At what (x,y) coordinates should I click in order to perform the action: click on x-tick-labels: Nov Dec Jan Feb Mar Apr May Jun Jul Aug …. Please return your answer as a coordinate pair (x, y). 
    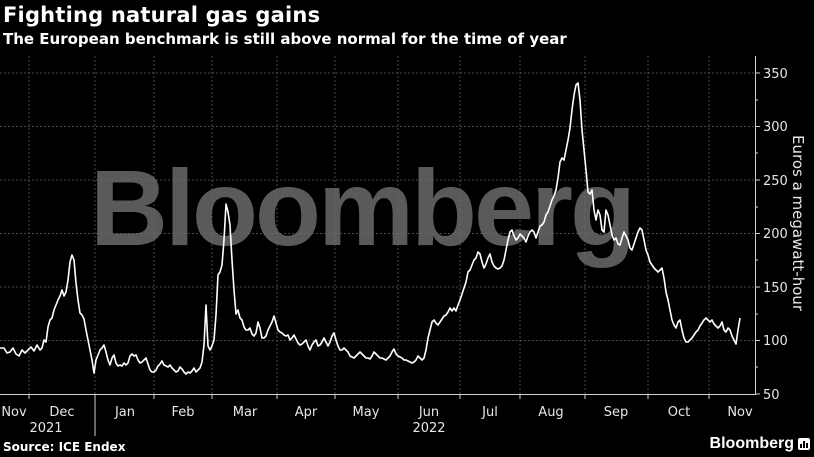
    Looking at the image, I should click on (377, 420).